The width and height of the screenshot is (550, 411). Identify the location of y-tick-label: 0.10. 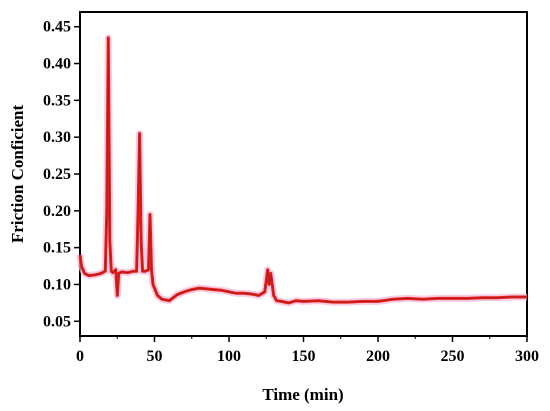
(57, 284).